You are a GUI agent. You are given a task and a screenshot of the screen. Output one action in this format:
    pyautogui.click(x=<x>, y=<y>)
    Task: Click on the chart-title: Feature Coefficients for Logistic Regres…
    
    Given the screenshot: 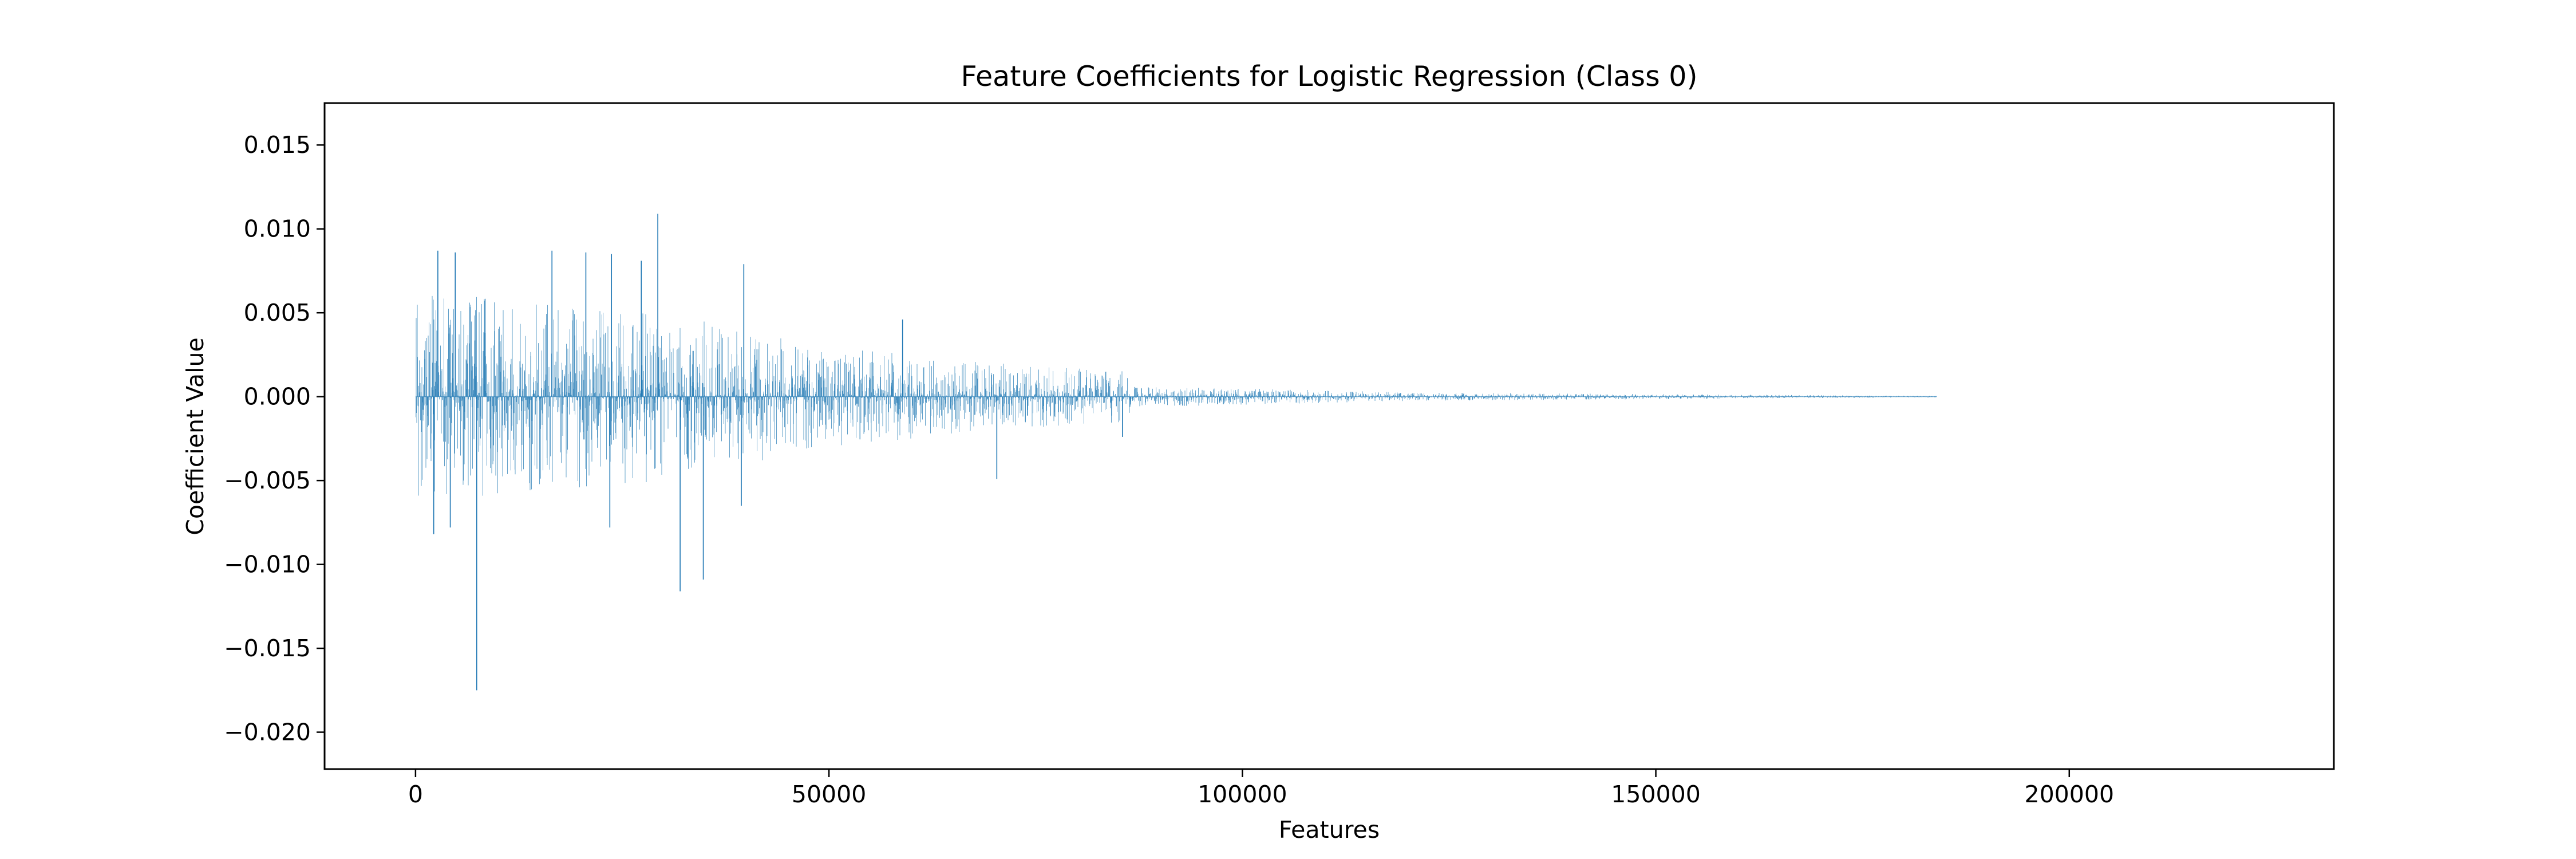 What is the action you would take?
    pyautogui.click(x=1329, y=77)
    